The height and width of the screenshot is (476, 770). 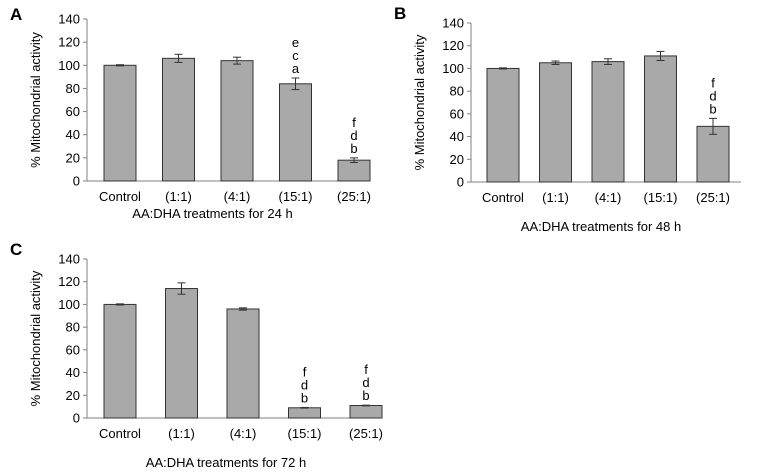 What do you see at coordinates (400, 13) in the screenshot?
I see `panel-label: B` at bounding box center [400, 13].